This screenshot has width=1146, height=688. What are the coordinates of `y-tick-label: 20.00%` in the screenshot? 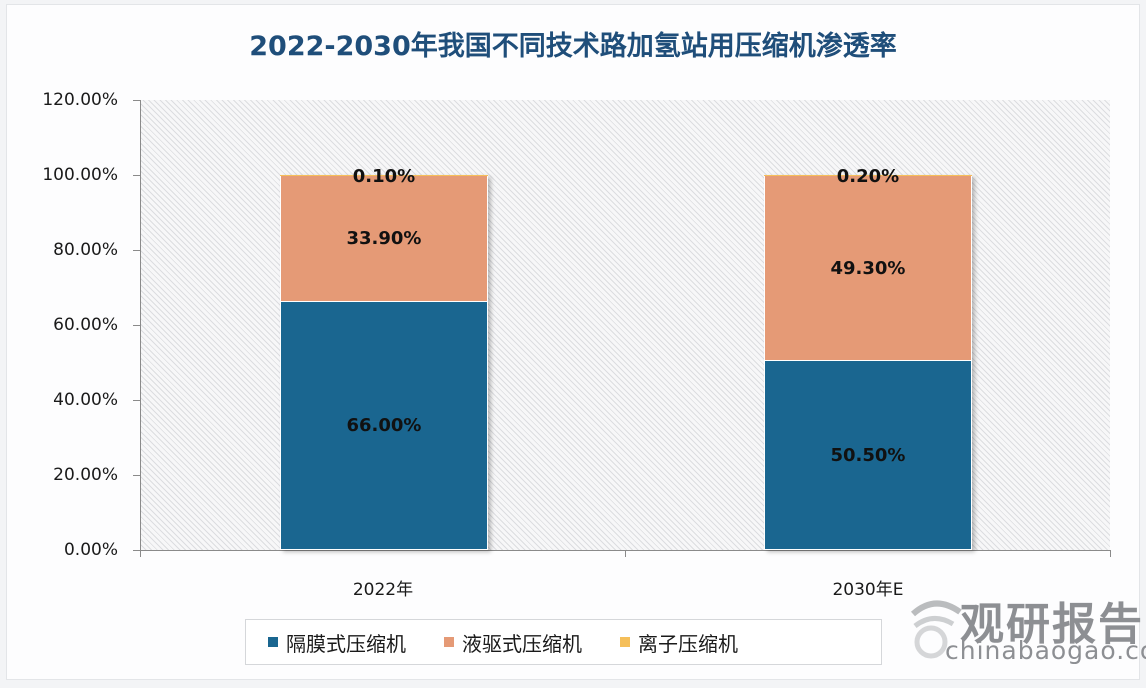 It's located at (85, 475).